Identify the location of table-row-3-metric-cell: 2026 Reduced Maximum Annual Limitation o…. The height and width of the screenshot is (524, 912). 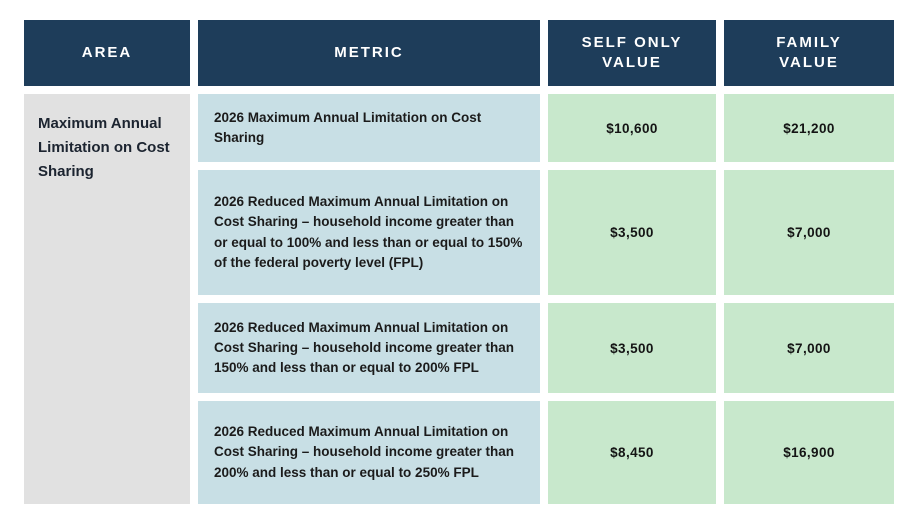
(369, 348).